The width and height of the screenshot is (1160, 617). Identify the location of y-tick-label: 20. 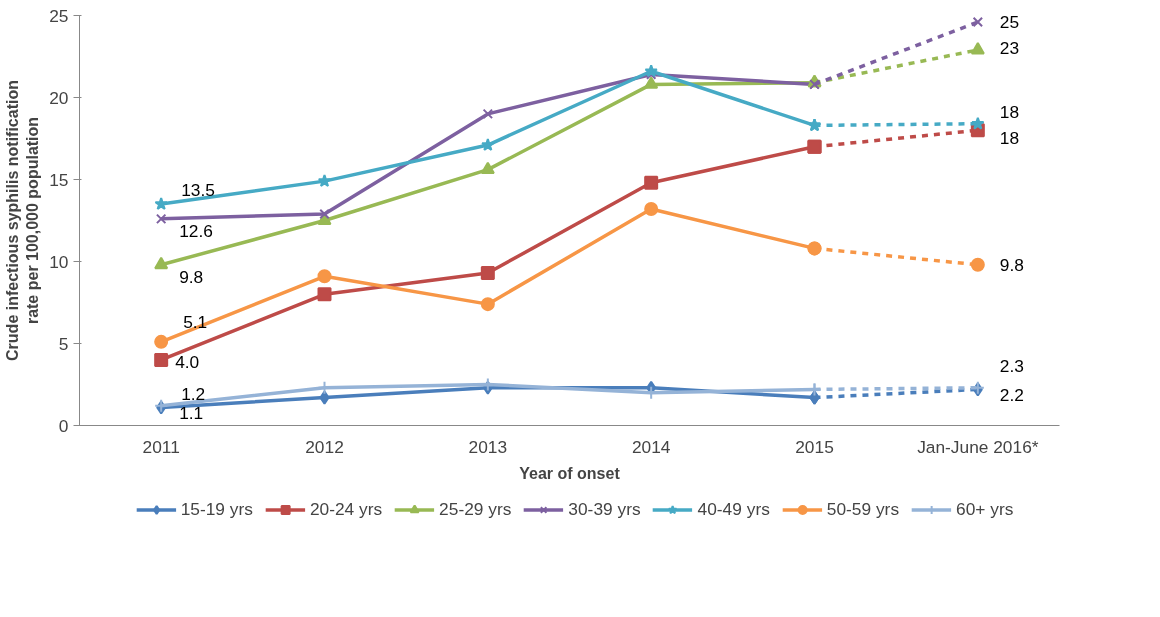
(59, 97).